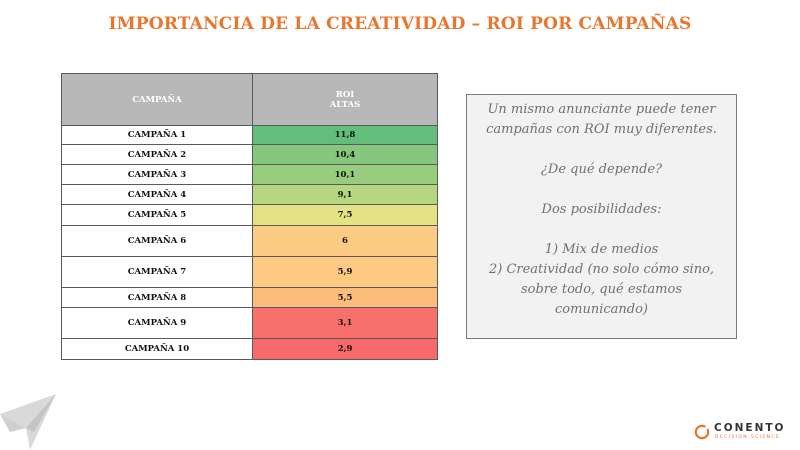  I want to click on roi-cell: 5,5, so click(345, 297).